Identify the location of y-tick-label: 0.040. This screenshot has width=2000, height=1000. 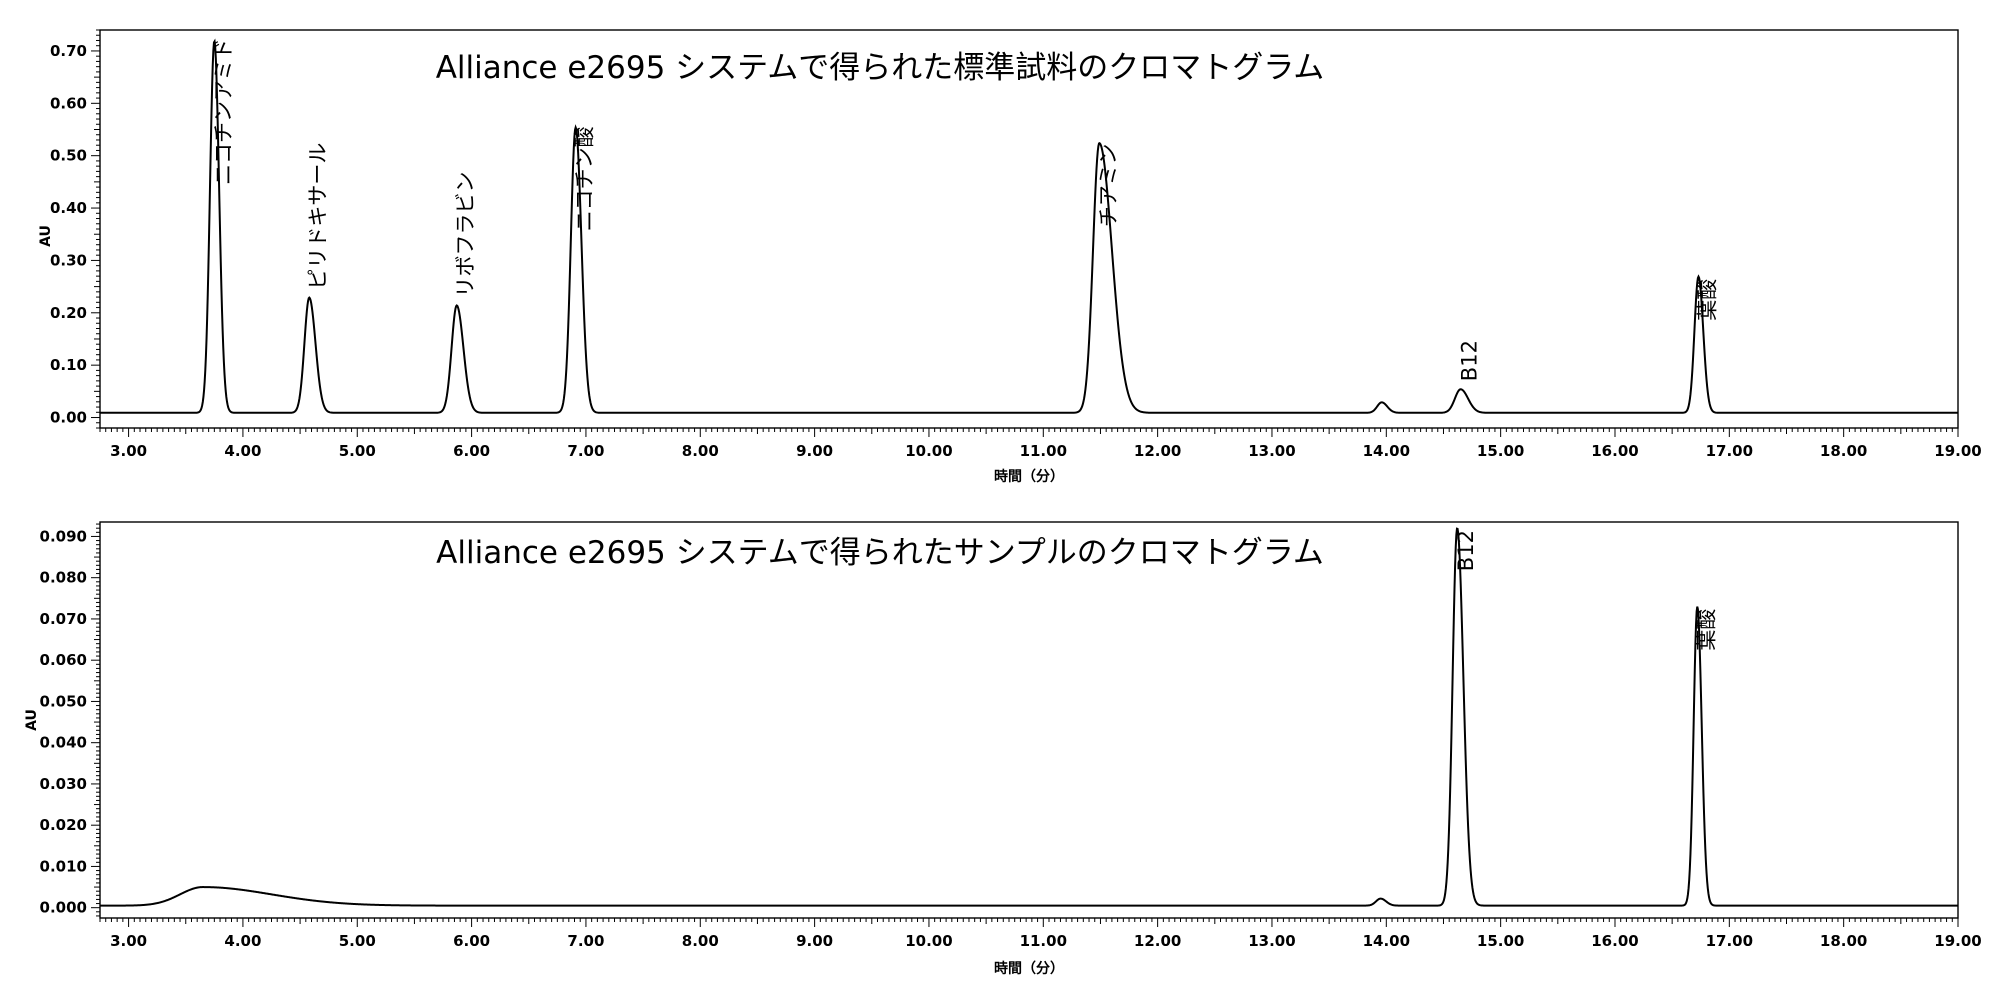
(63, 743).